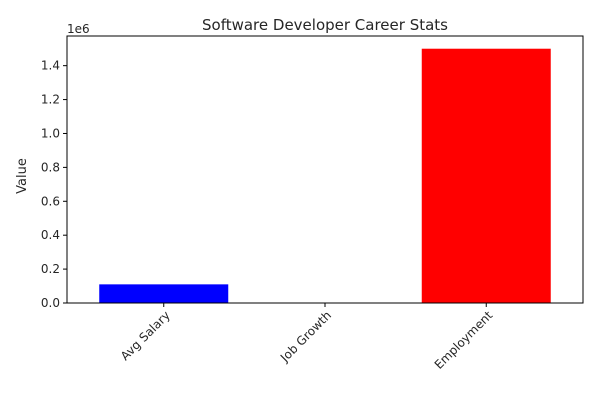 The height and width of the screenshot is (400, 600). Describe the element at coordinates (50, 201) in the screenshot. I see `y-tick-label: 0.6` at that location.